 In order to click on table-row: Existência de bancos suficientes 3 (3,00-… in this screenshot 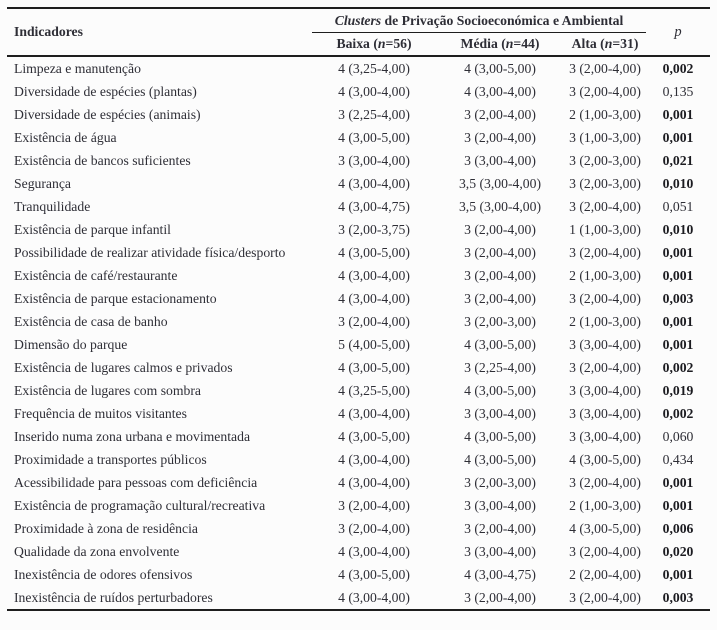, I will do `click(358, 160)`.